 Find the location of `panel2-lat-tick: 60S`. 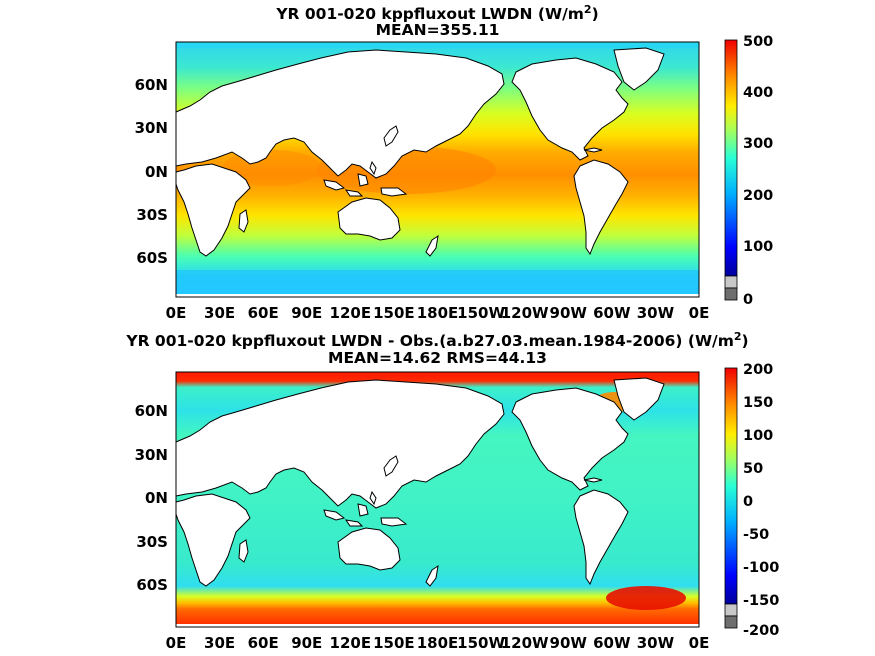

panel2-lat-tick: 60S is located at coordinates (152, 585).